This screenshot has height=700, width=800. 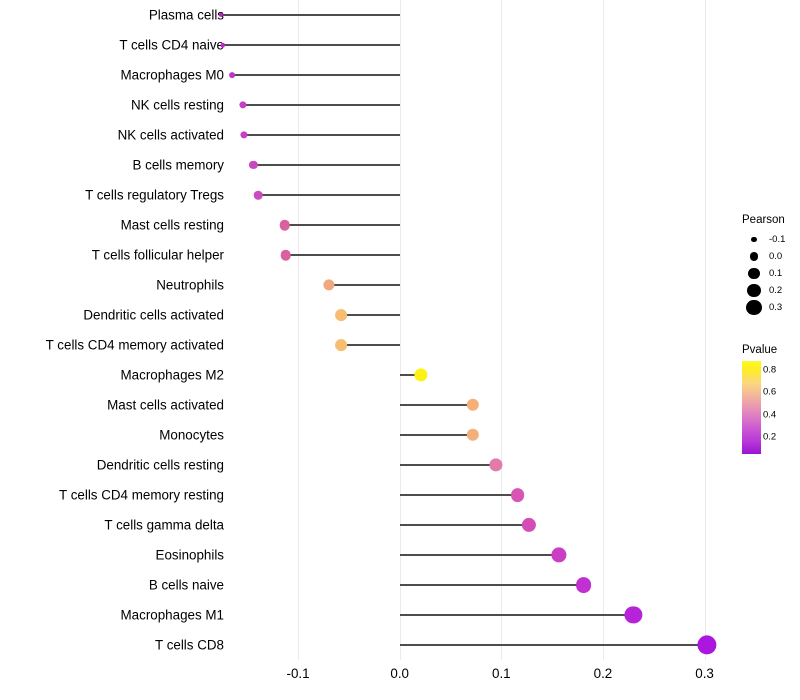 What do you see at coordinates (777, 239) in the screenshot?
I see `size-legend-label: -0.1` at bounding box center [777, 239].